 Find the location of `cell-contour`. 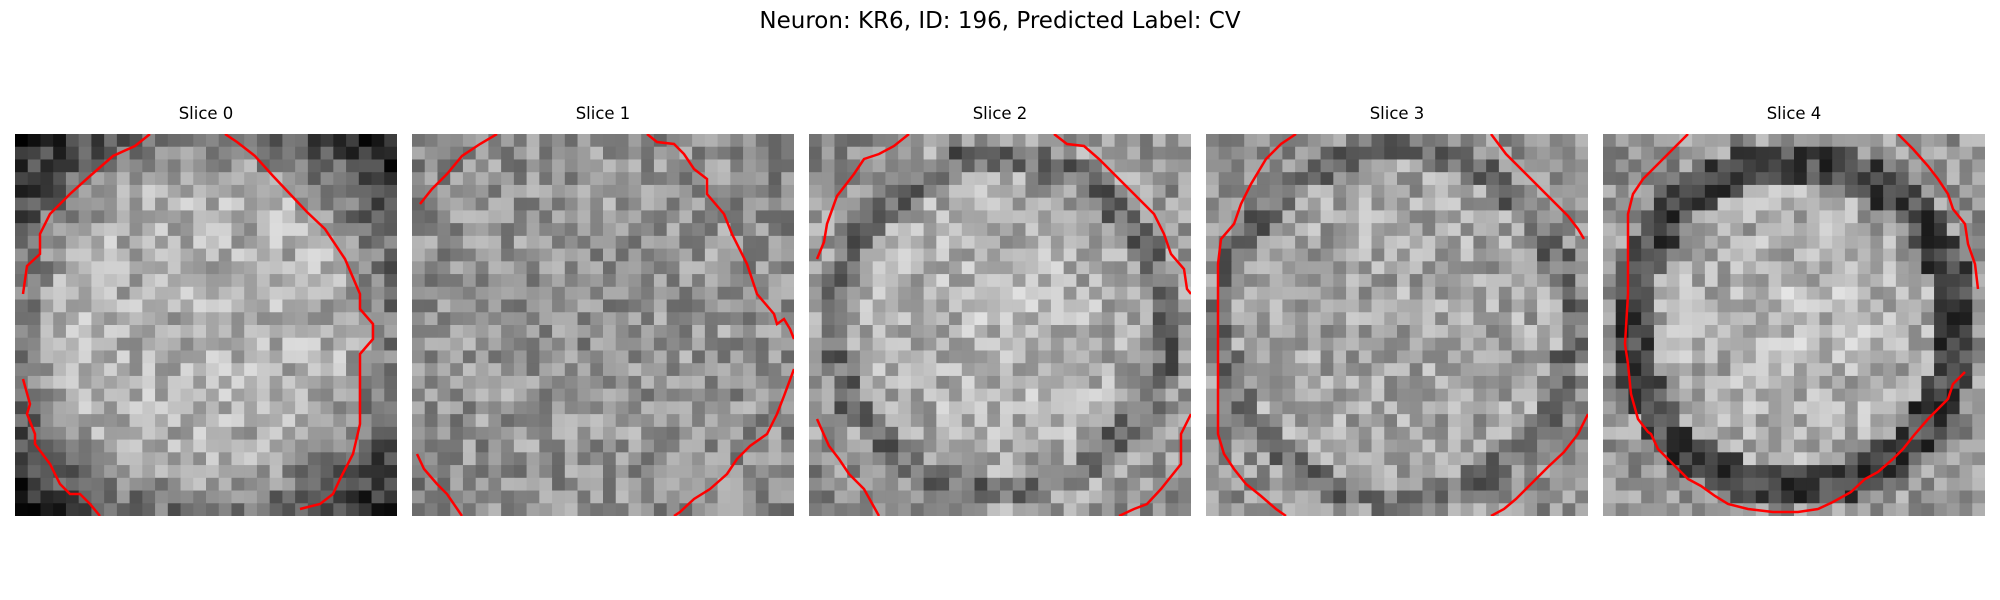

cell-contour is located at coordinates (198, 325).